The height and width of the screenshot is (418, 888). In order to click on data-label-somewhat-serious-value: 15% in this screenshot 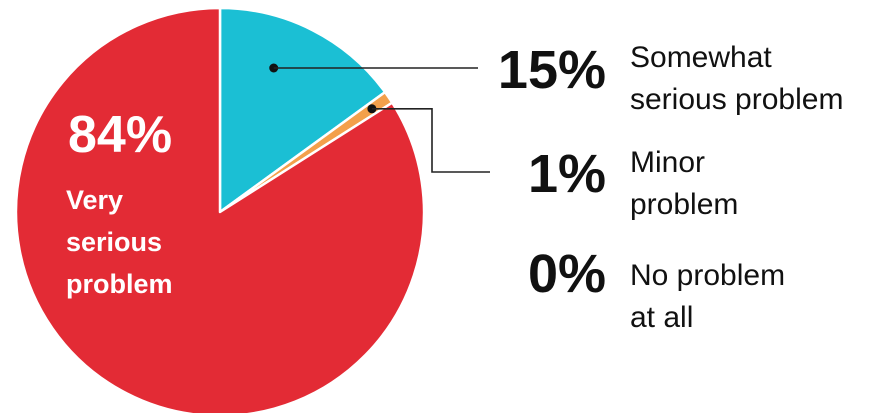, I will do `click(552, 70)`.